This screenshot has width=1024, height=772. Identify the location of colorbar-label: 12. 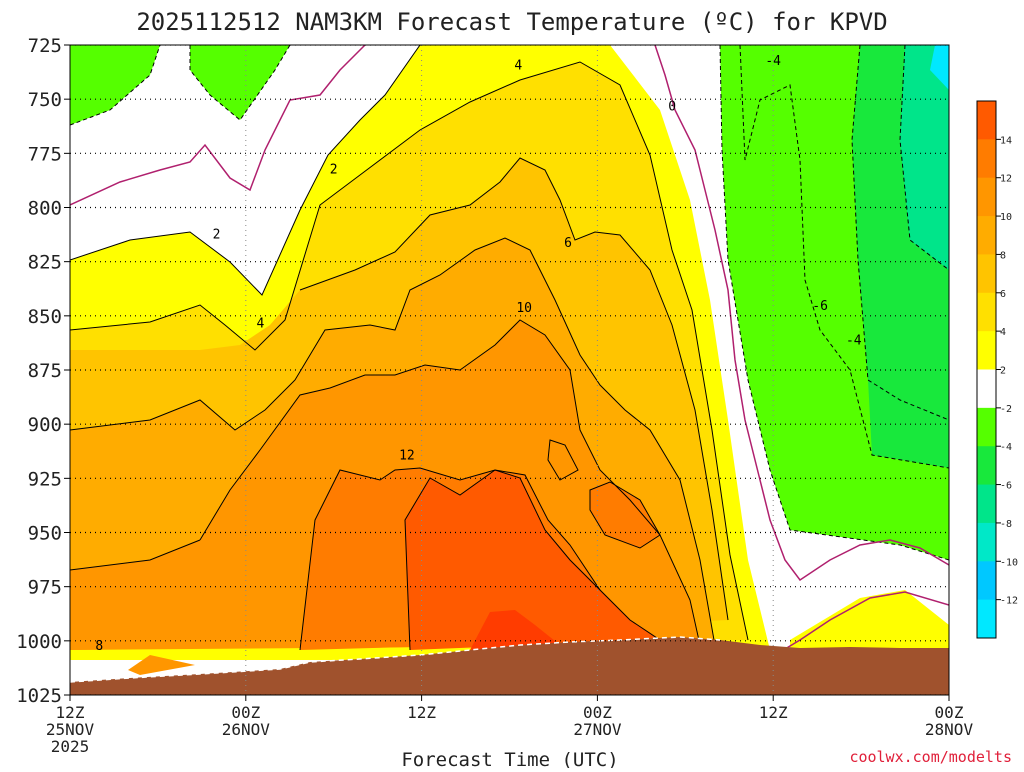
(1006, 179).